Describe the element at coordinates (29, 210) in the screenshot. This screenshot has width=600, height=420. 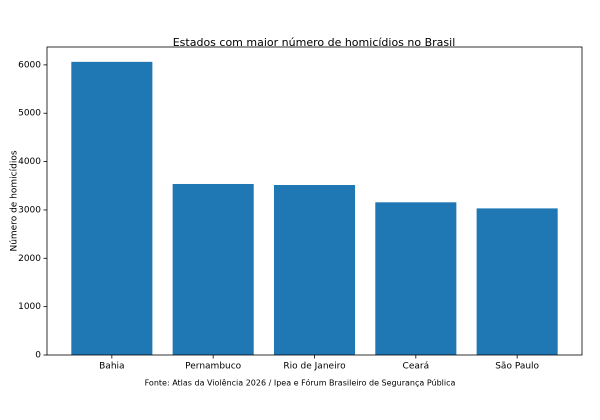
I see `y-tick-label: 3000` at that location.